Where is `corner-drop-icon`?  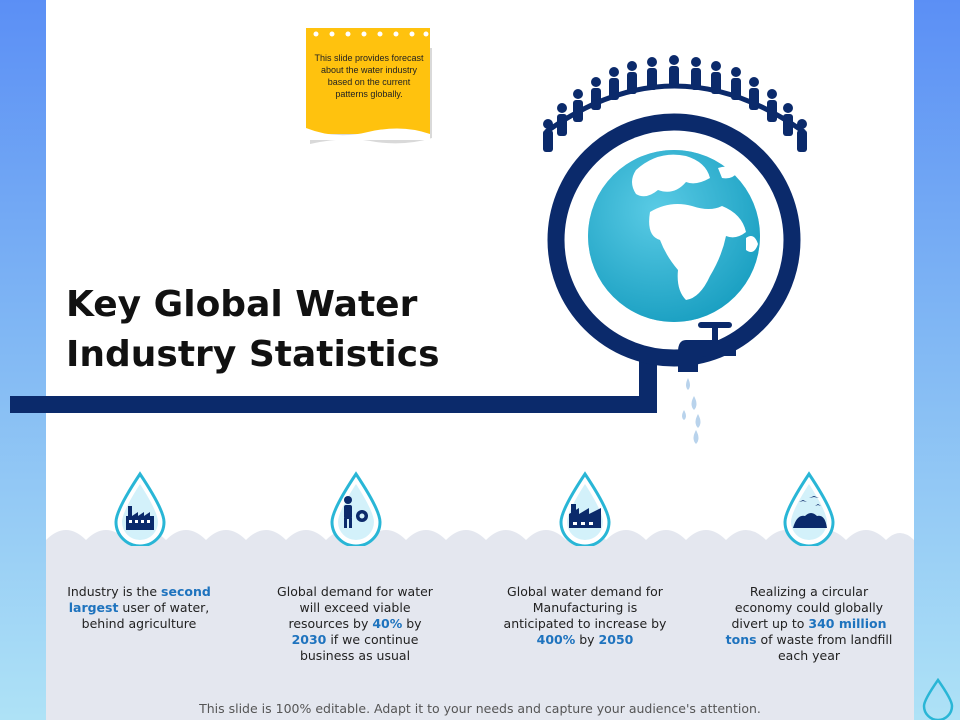
corner-drop-icon is located at coordinates (938, 699).